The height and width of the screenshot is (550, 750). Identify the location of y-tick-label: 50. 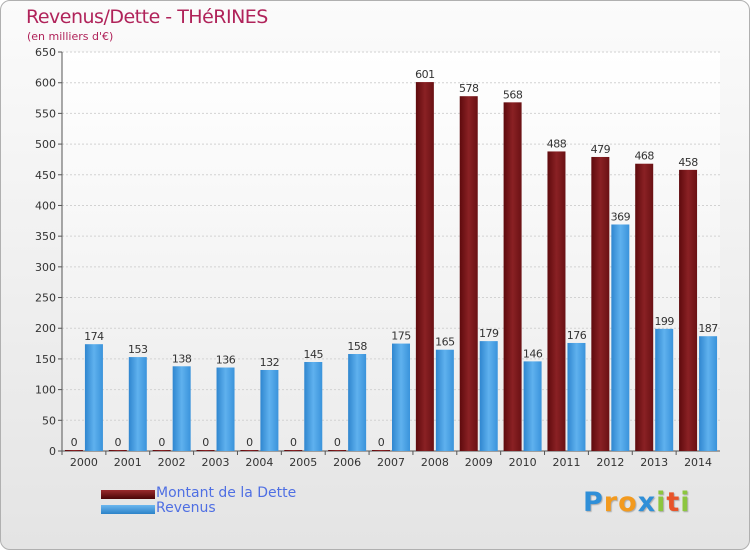
(49, 420).